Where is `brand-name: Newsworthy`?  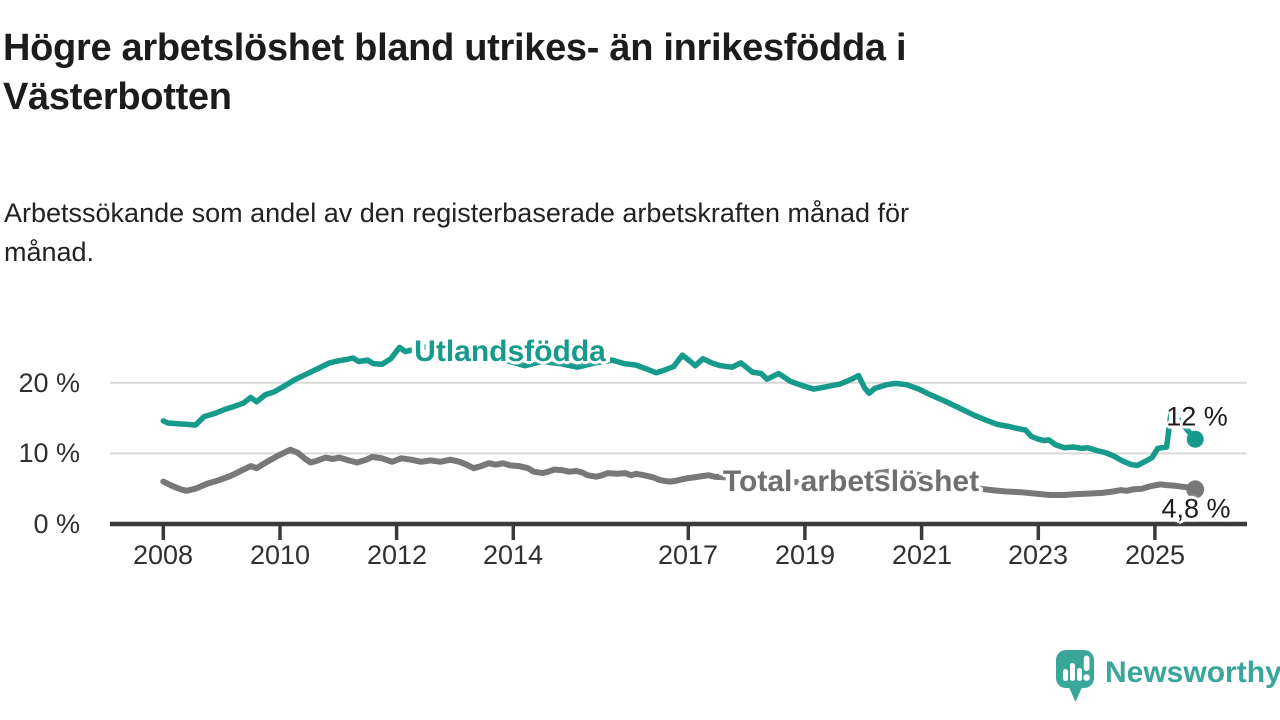 brand-name: Newsworthy is located at coordinates (1192, 672).